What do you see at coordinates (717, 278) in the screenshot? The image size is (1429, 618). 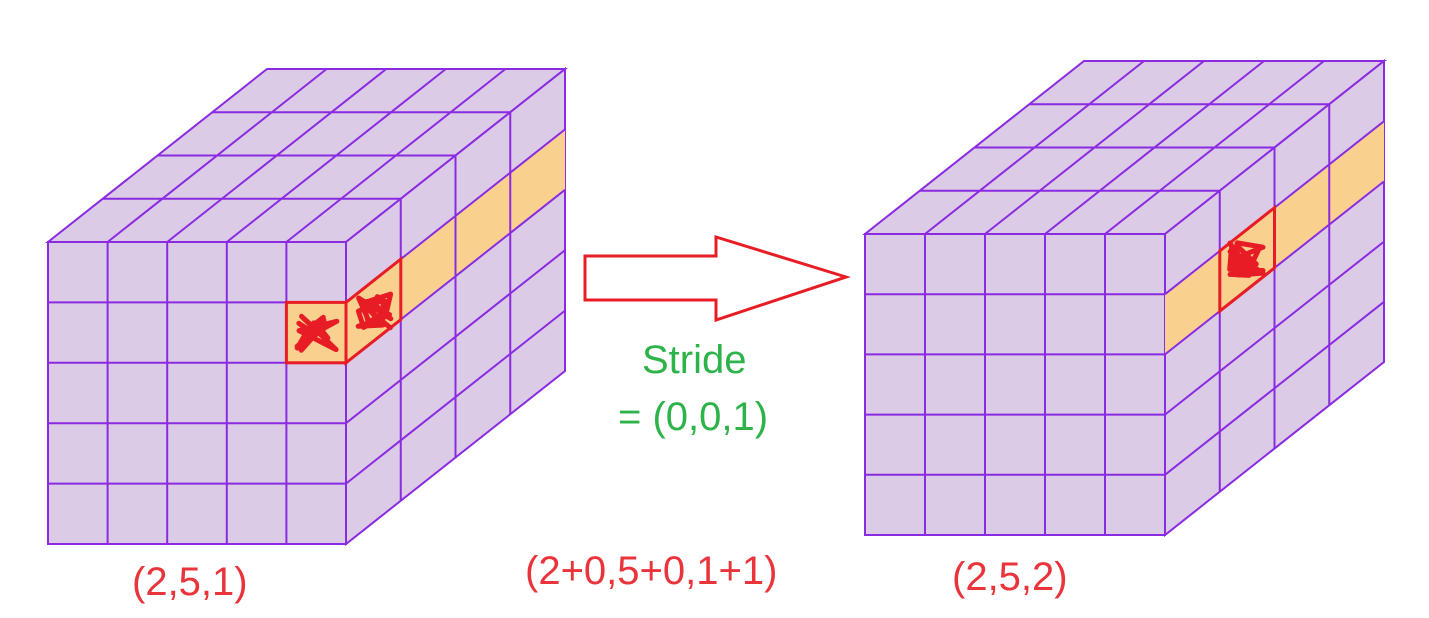 I see `hollow-right-arrow-icon` at bounding box center [717, 278].